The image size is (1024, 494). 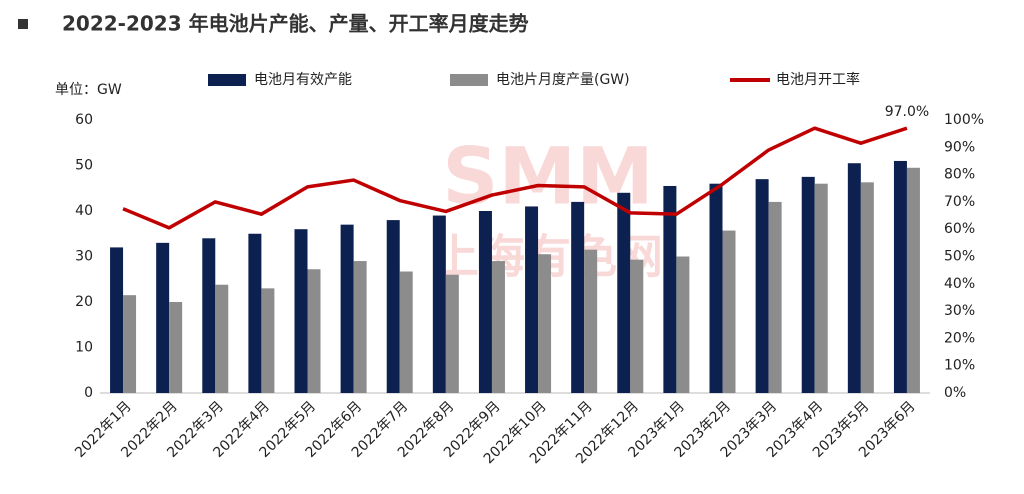 I want to click on y-axis-label: 单位：GW, so click(x=88, y=90).